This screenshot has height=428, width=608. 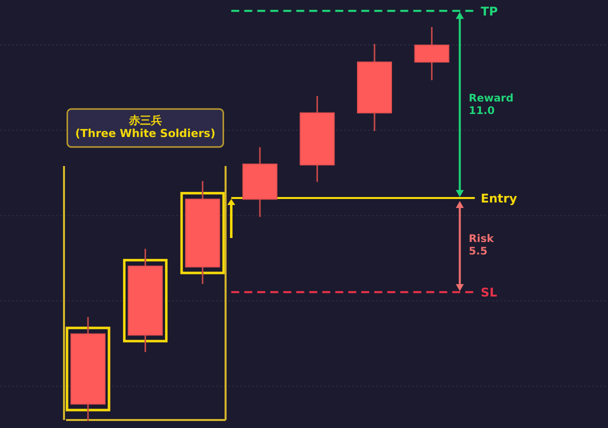 What do you see at coordinates (481, 245) in the screenshot?
I see `annotation: Risk 5.5` at bounding box center [481, 245].